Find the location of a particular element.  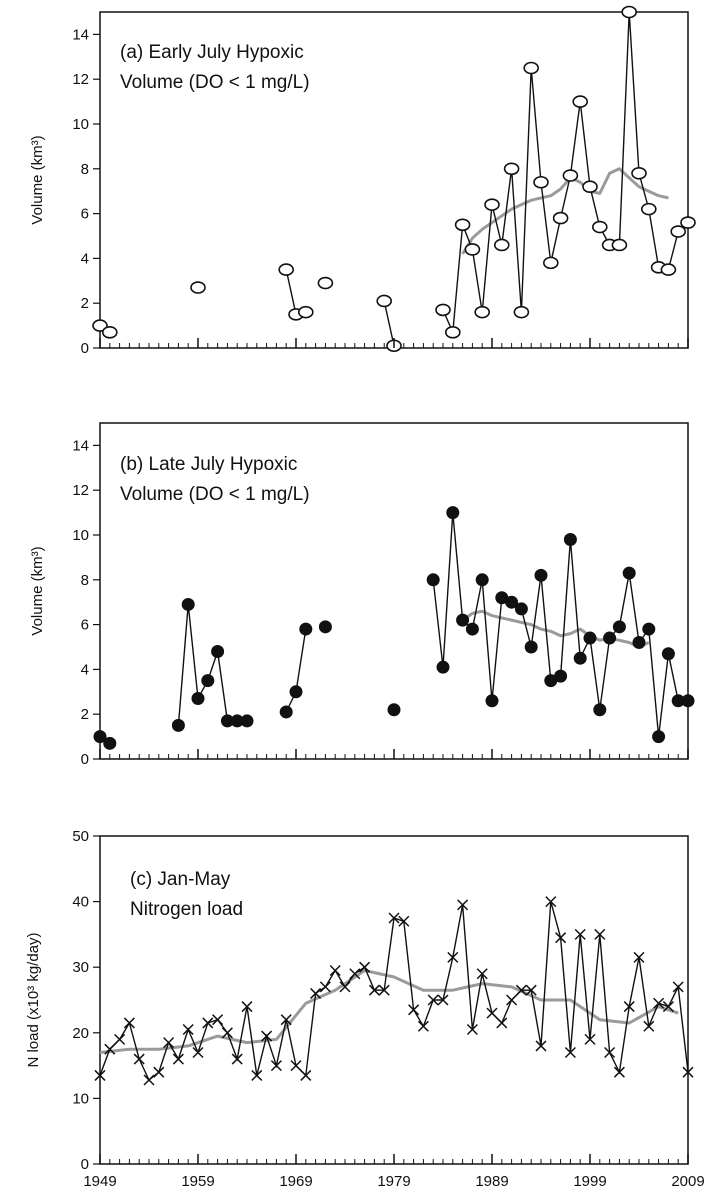

x-tick-label: 1999 is located at coordinates (589, 1181).